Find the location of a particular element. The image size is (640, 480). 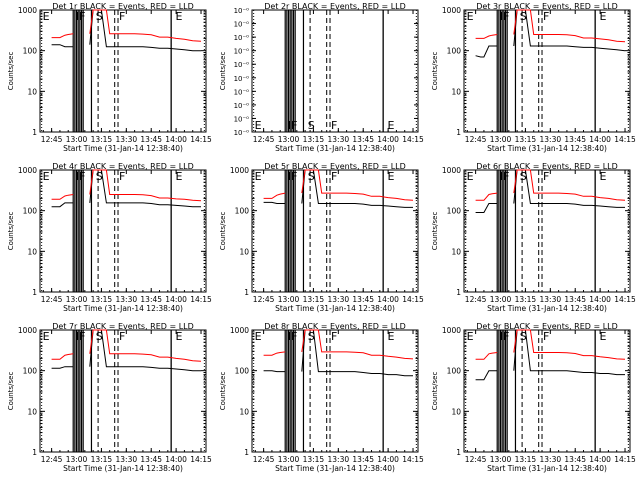

panel-title: Det 7r BLACK = Events, RED = LLD is located at coordinates (123, 326).